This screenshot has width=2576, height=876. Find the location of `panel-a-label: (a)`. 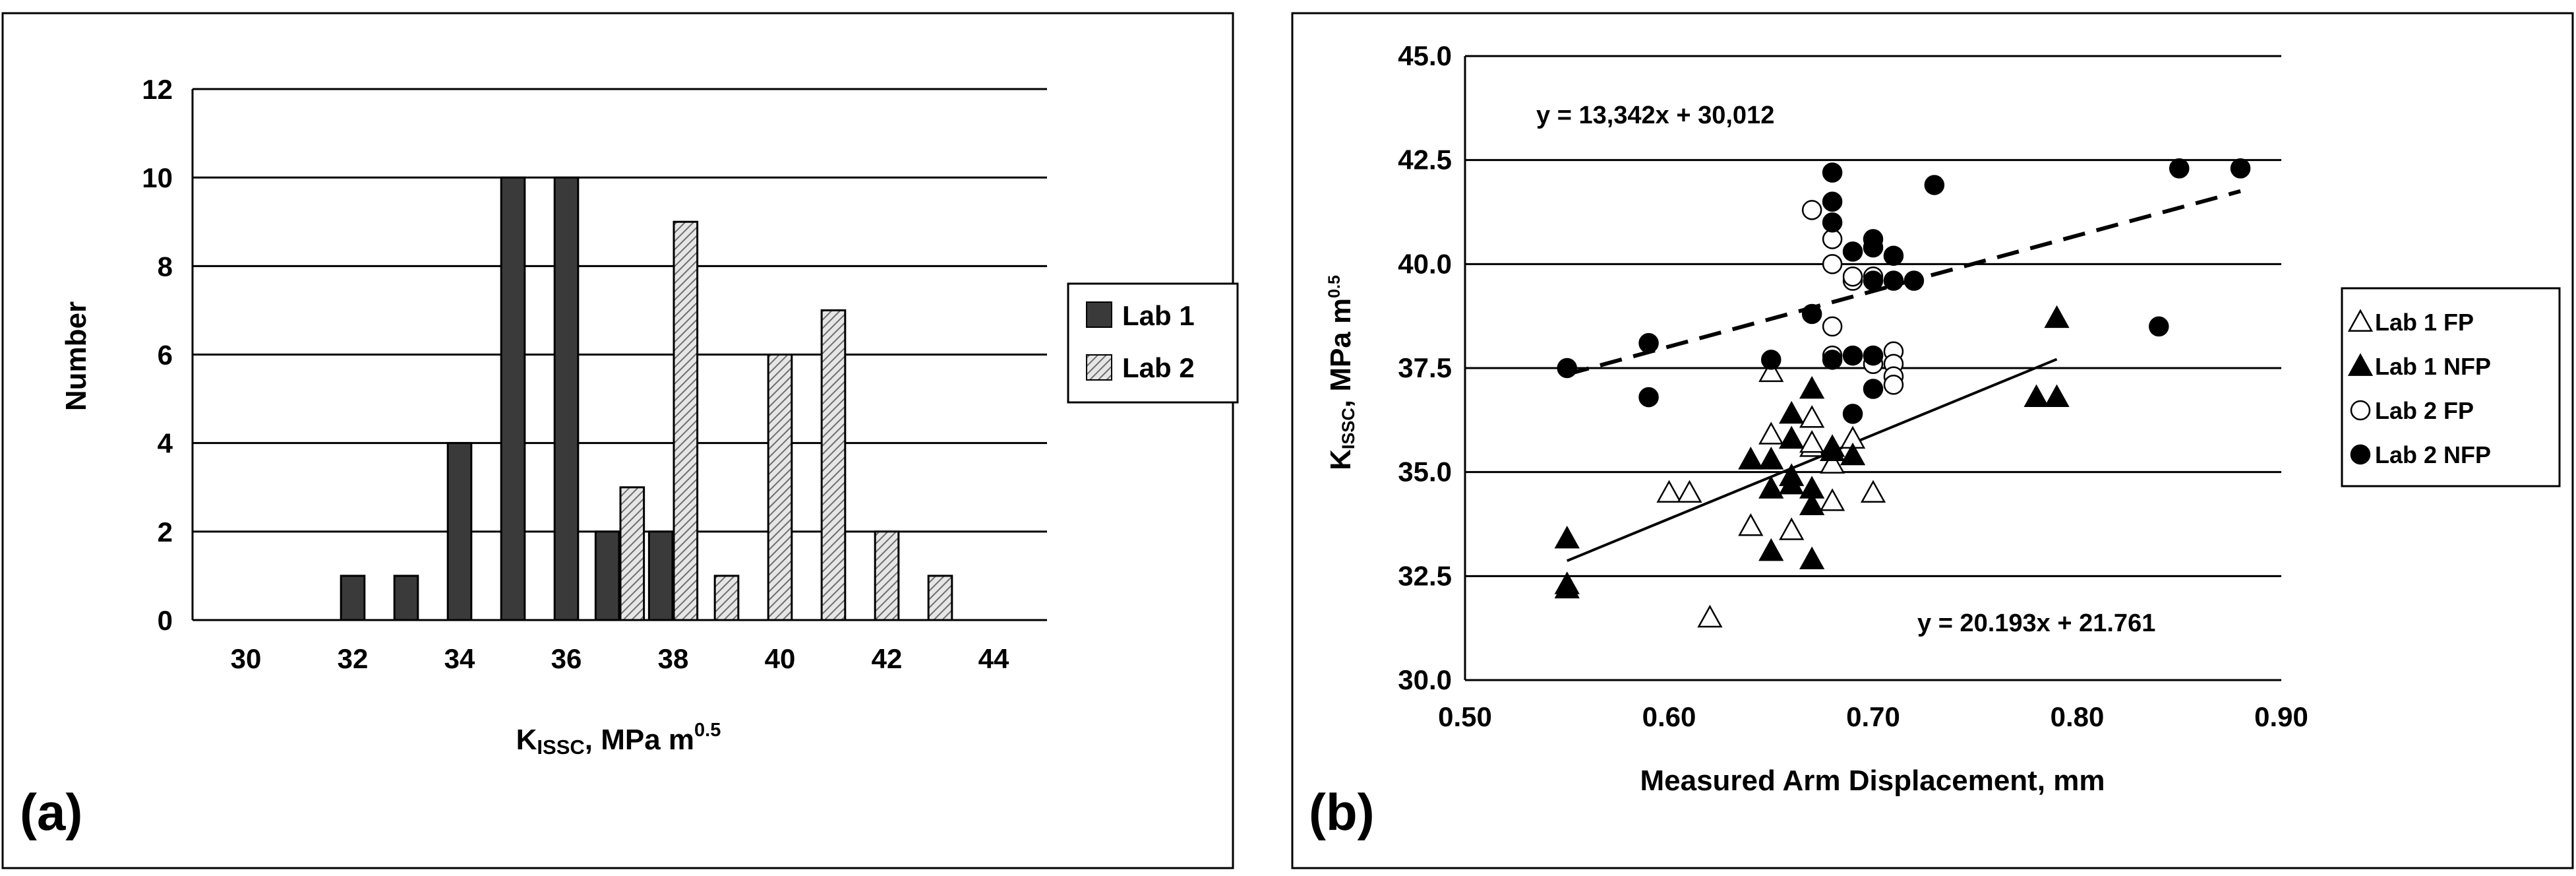

panel-a-label: (a) is located at coordinates (51, 812).